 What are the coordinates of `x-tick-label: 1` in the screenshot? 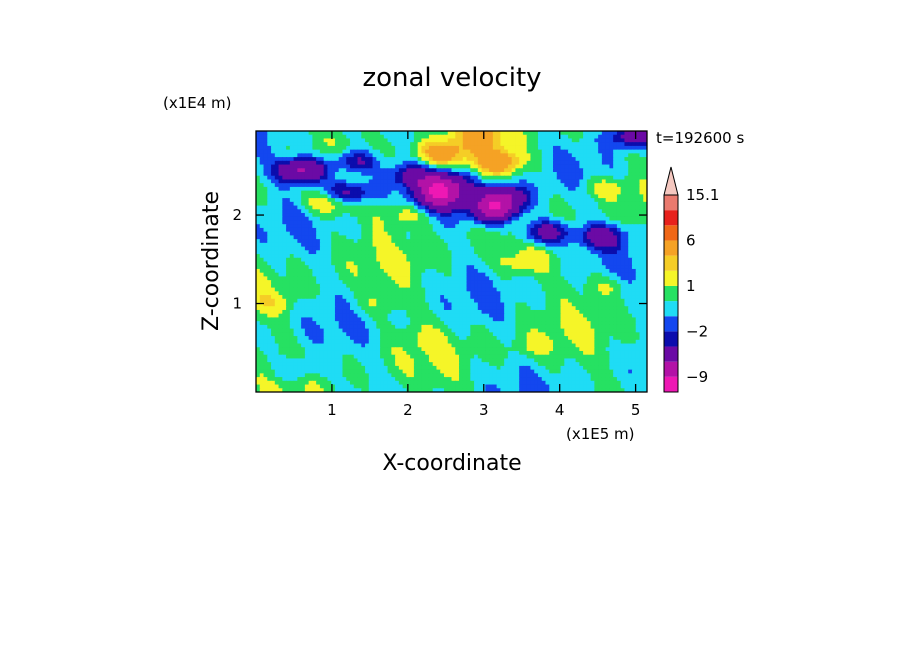 It's located at (332, 410).